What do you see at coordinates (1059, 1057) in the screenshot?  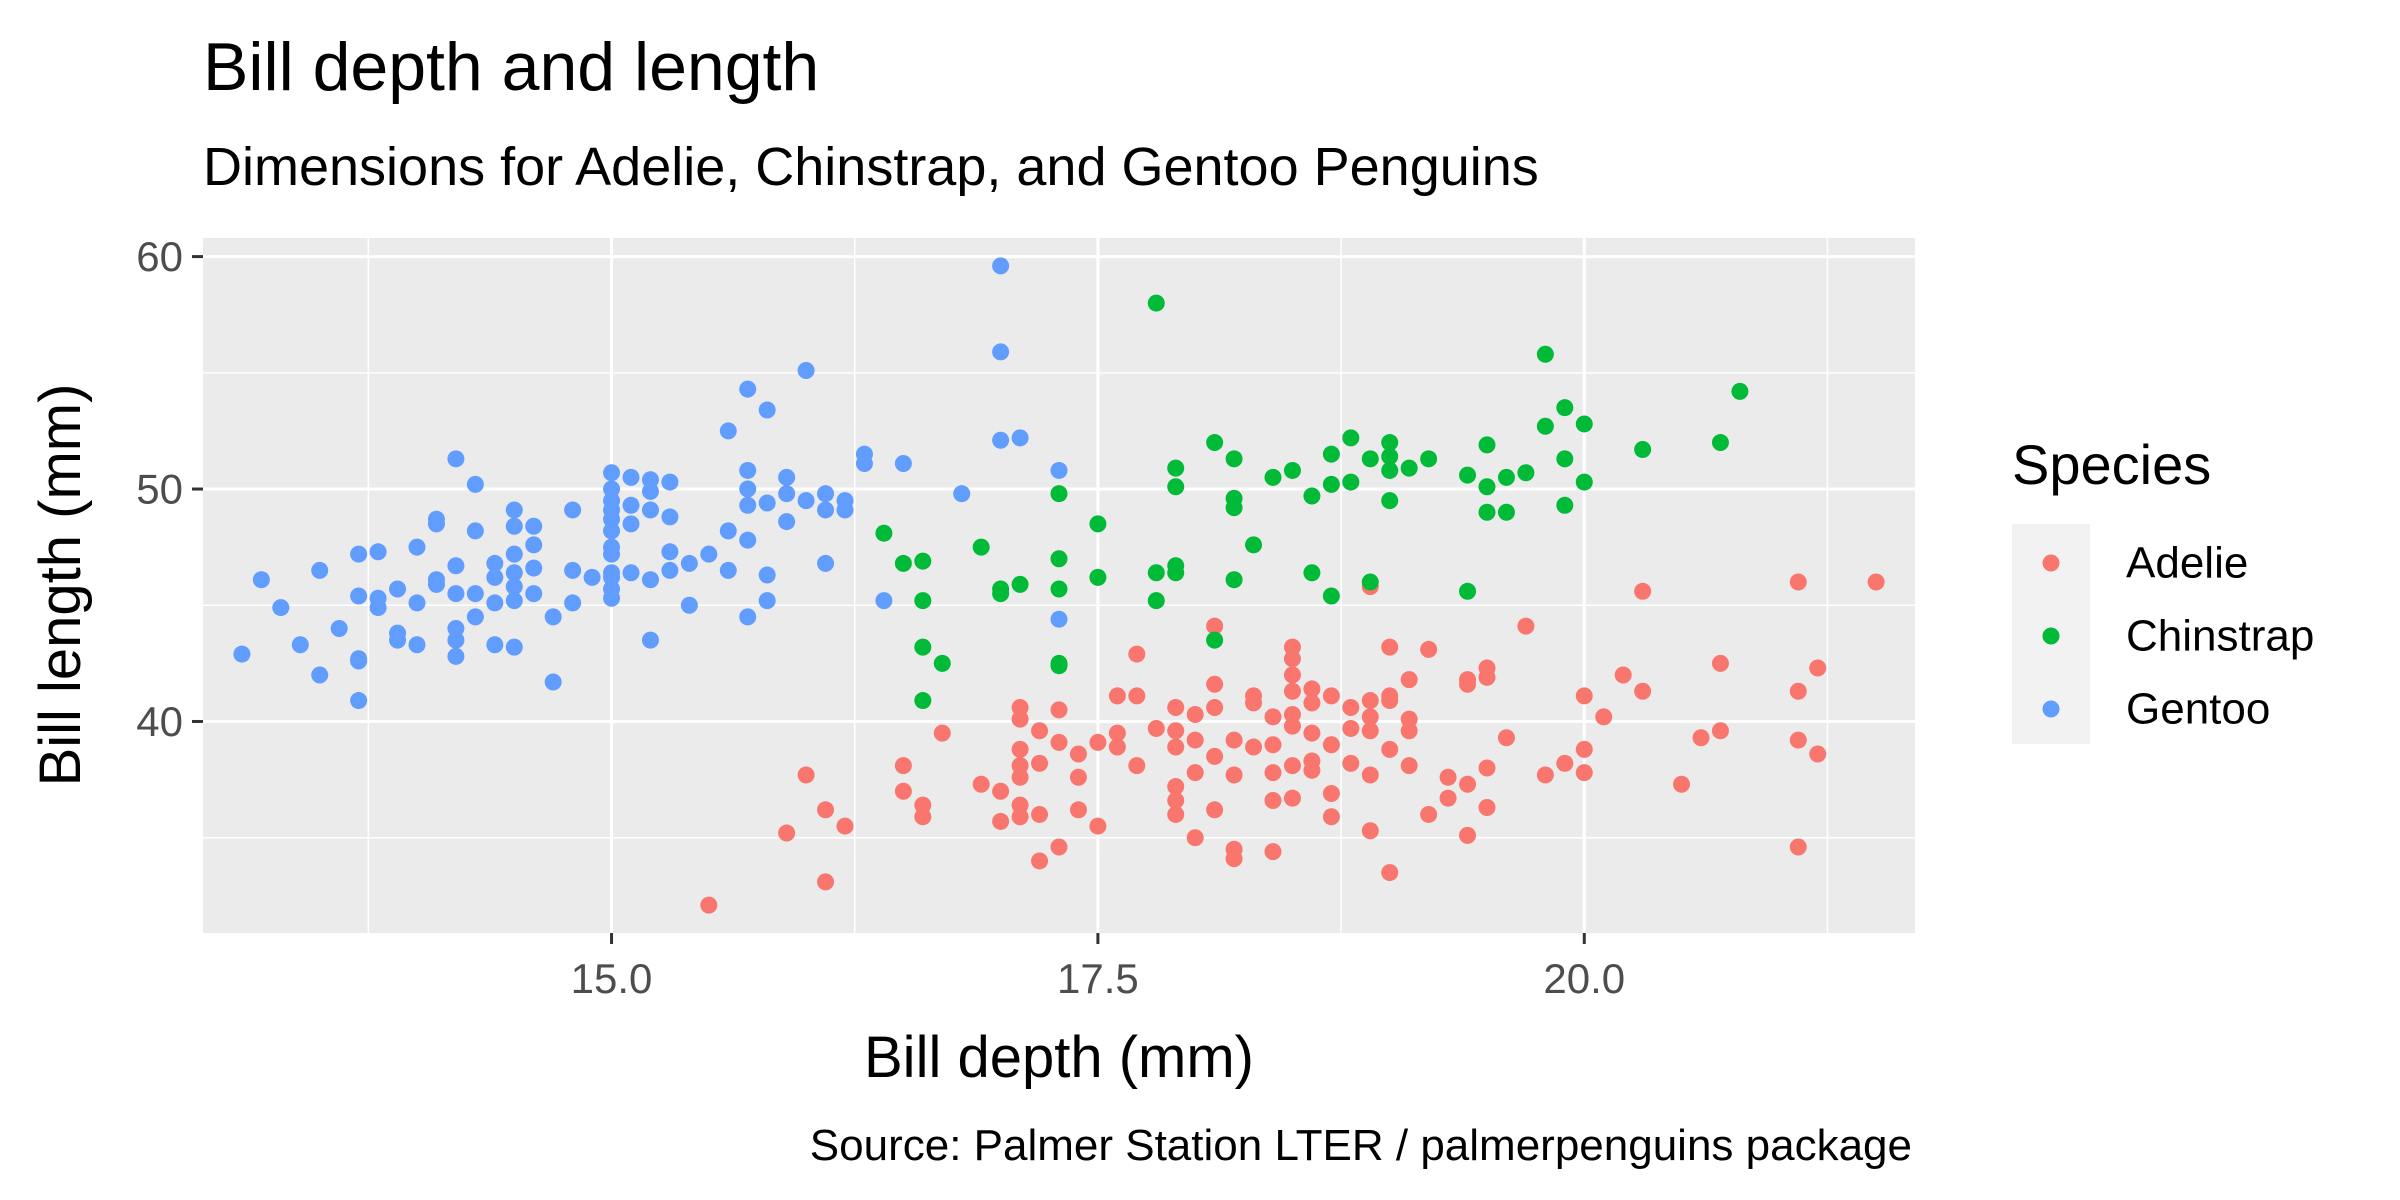 I see `x-axis-title: Bill depth (mm)` at bounding box center [1059, 1057].